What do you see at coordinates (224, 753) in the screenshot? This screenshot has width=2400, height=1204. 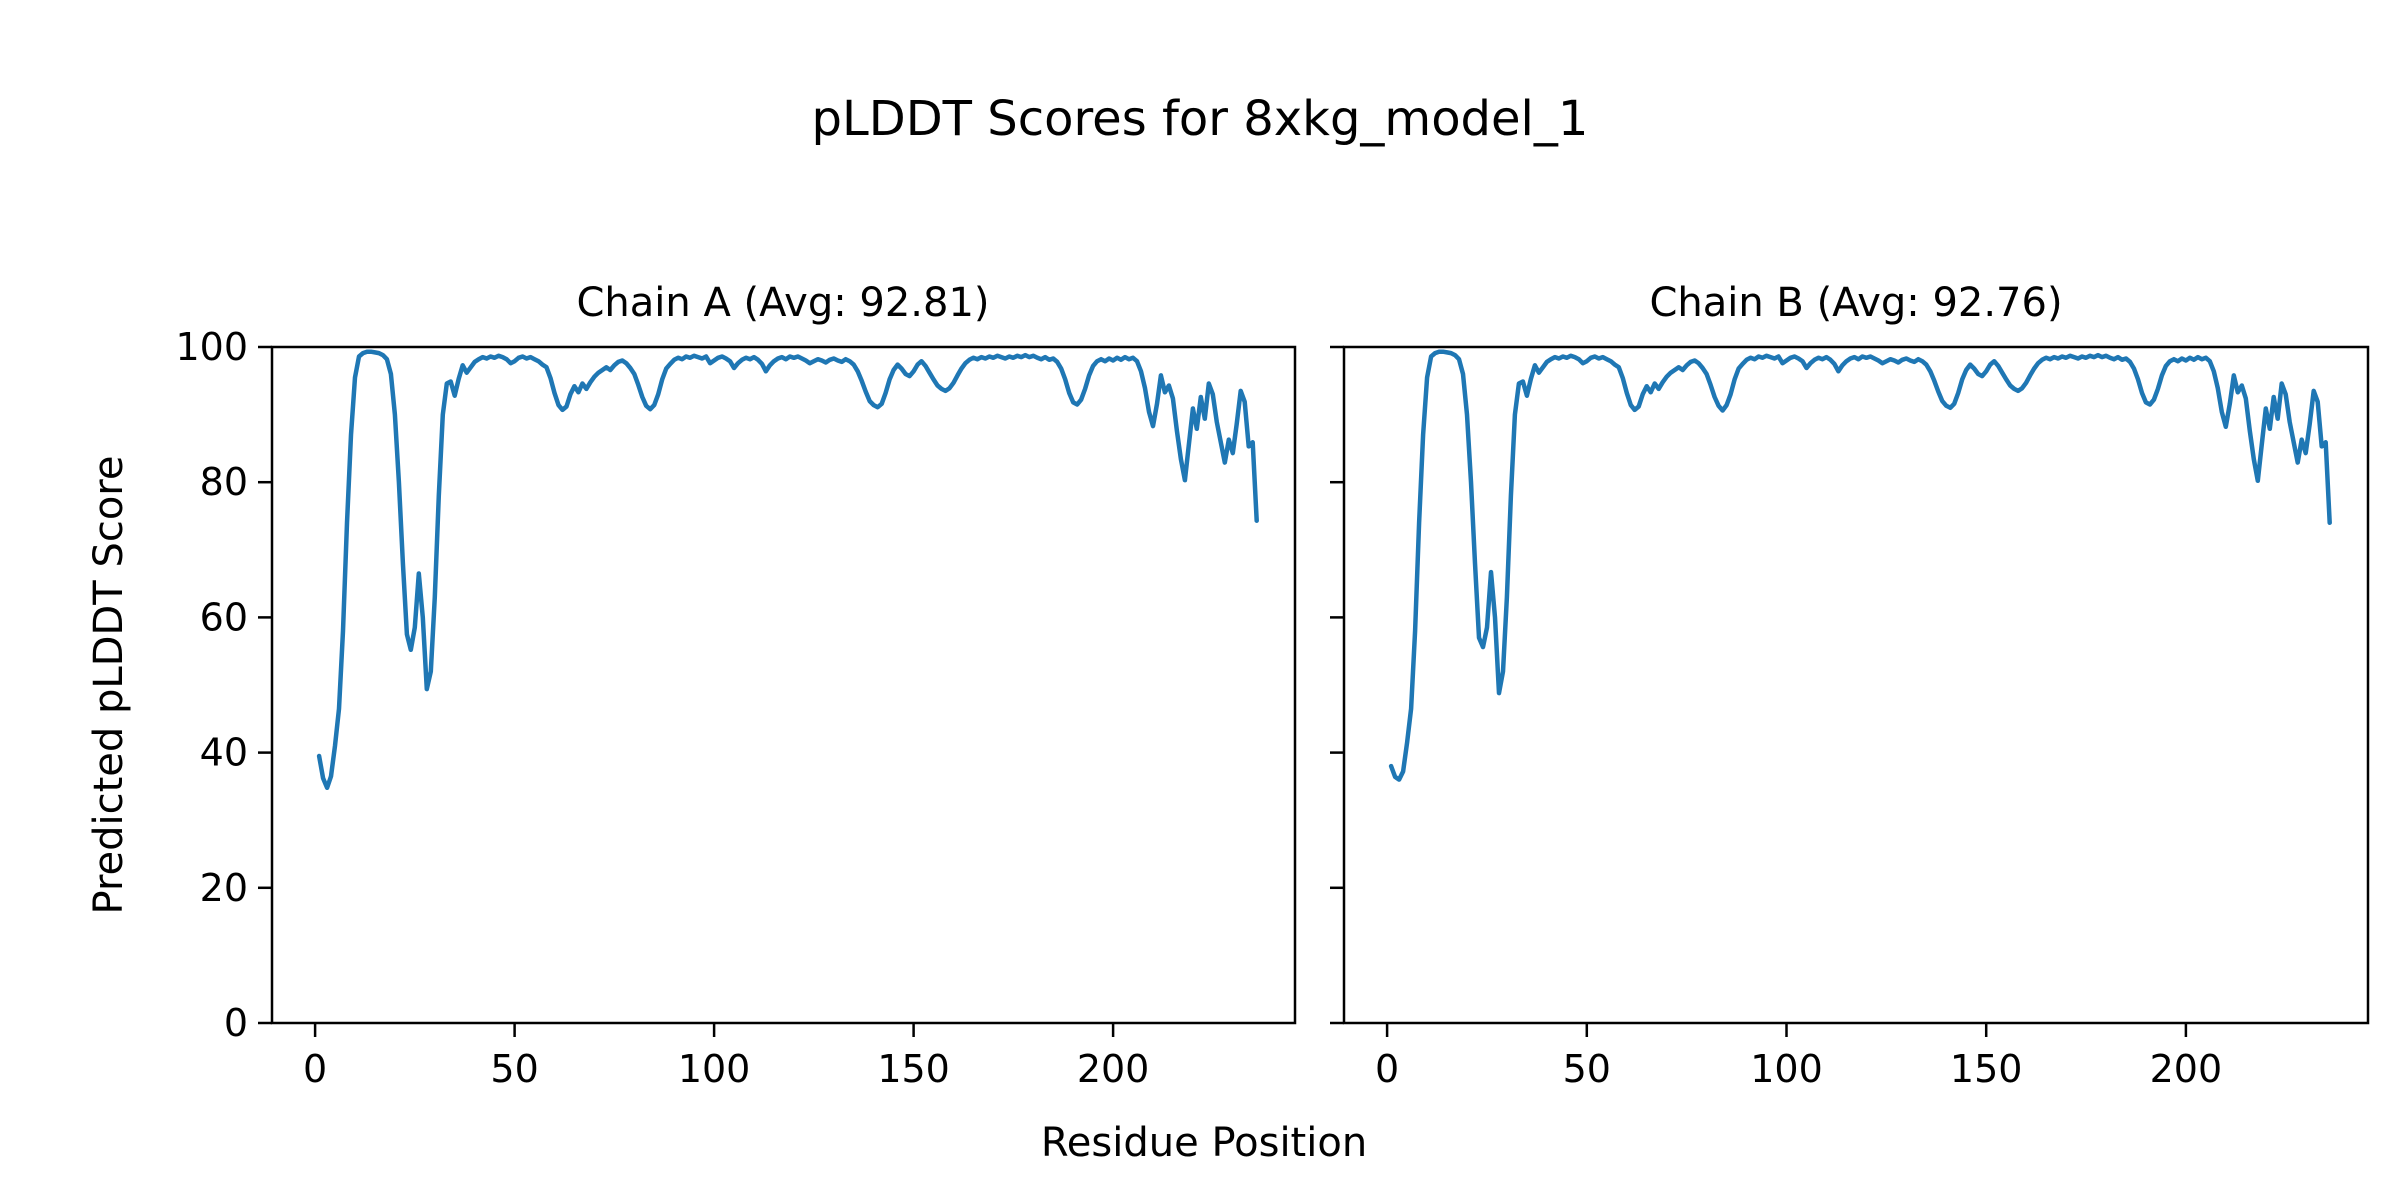 I see `y-tick-label: 40` at bounding box center [224, 753].